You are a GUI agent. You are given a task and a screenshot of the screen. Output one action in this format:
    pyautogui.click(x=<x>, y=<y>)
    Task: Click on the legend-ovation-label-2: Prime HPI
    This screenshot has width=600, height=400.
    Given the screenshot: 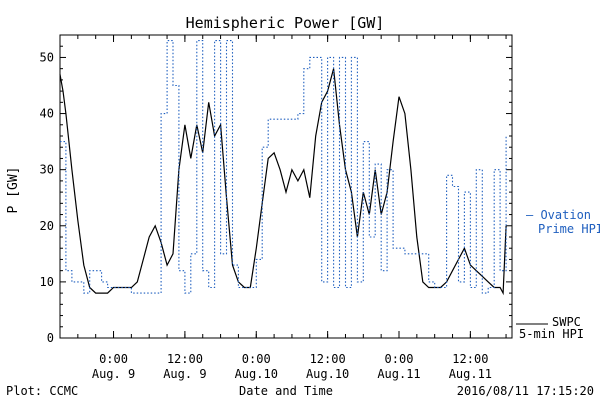 What is the action you would take?
    pyautogui.click(x=569, y=229)
    